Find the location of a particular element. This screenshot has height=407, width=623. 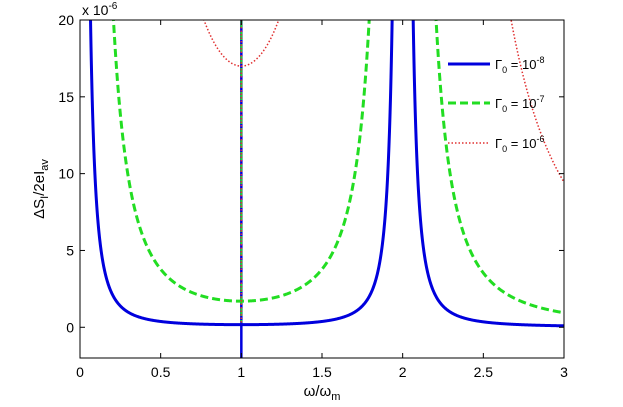

x-tick-label: 1.5 is located at coordinates (322, 372).